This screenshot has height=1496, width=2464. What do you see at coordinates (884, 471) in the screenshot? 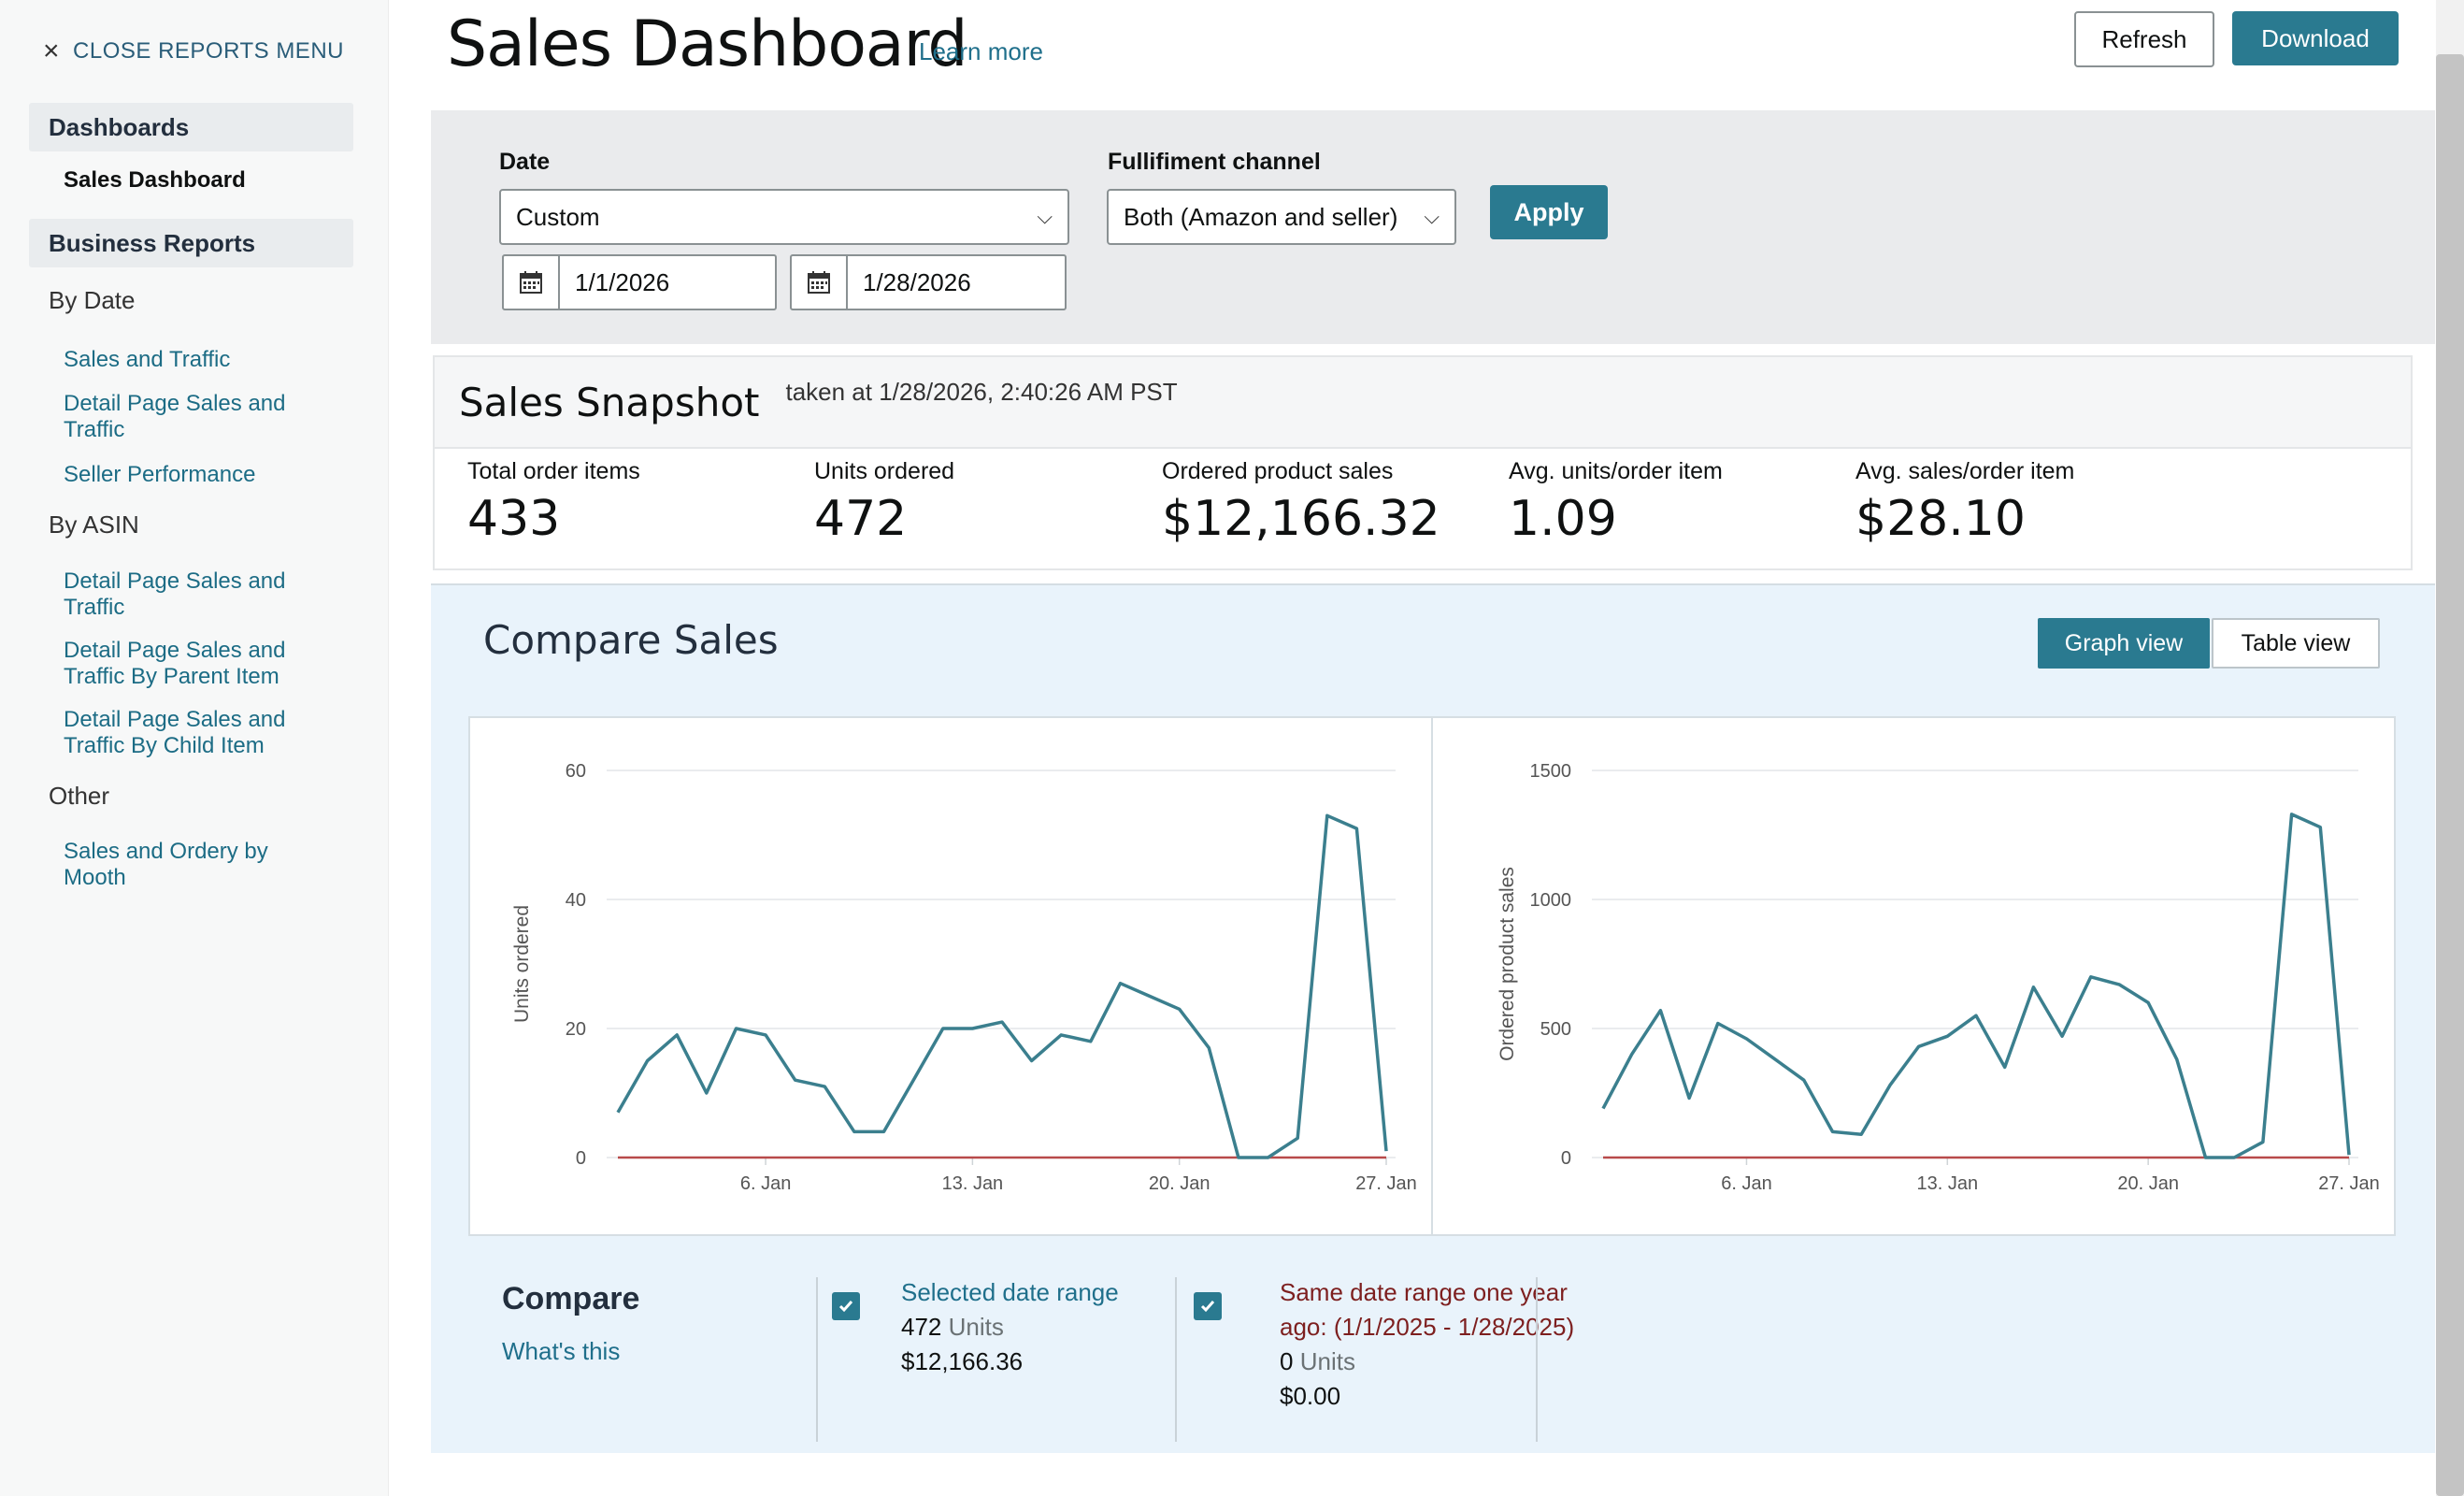
I see `metric-label: Units ordered` at bounding box center [884, 471].